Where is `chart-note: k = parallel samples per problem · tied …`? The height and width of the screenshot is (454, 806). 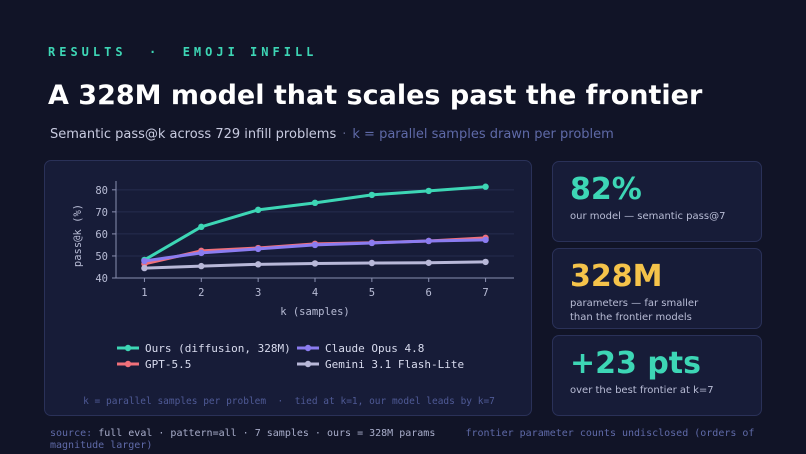 chart-note: k = parallel samples per problem · tied … is located at coordinates (289, 401).